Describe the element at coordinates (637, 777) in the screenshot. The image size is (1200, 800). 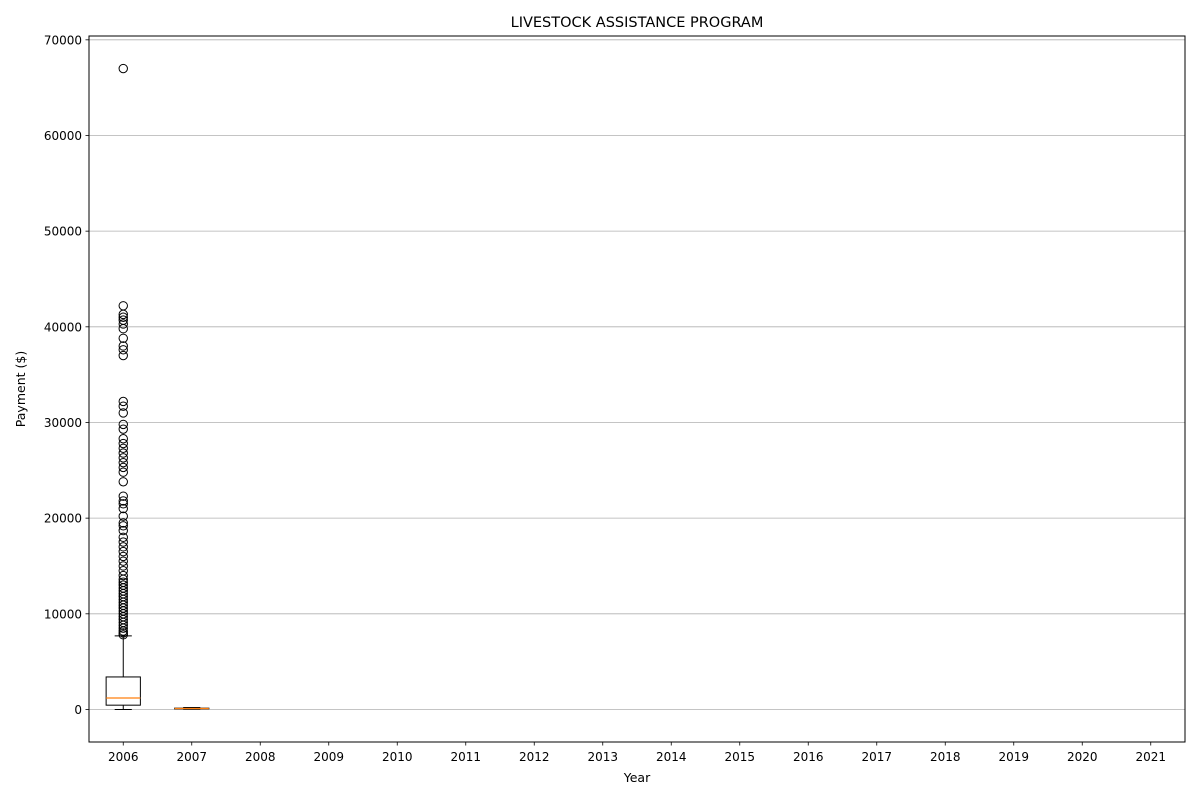
I see `x-axis-label: Year` at that location.